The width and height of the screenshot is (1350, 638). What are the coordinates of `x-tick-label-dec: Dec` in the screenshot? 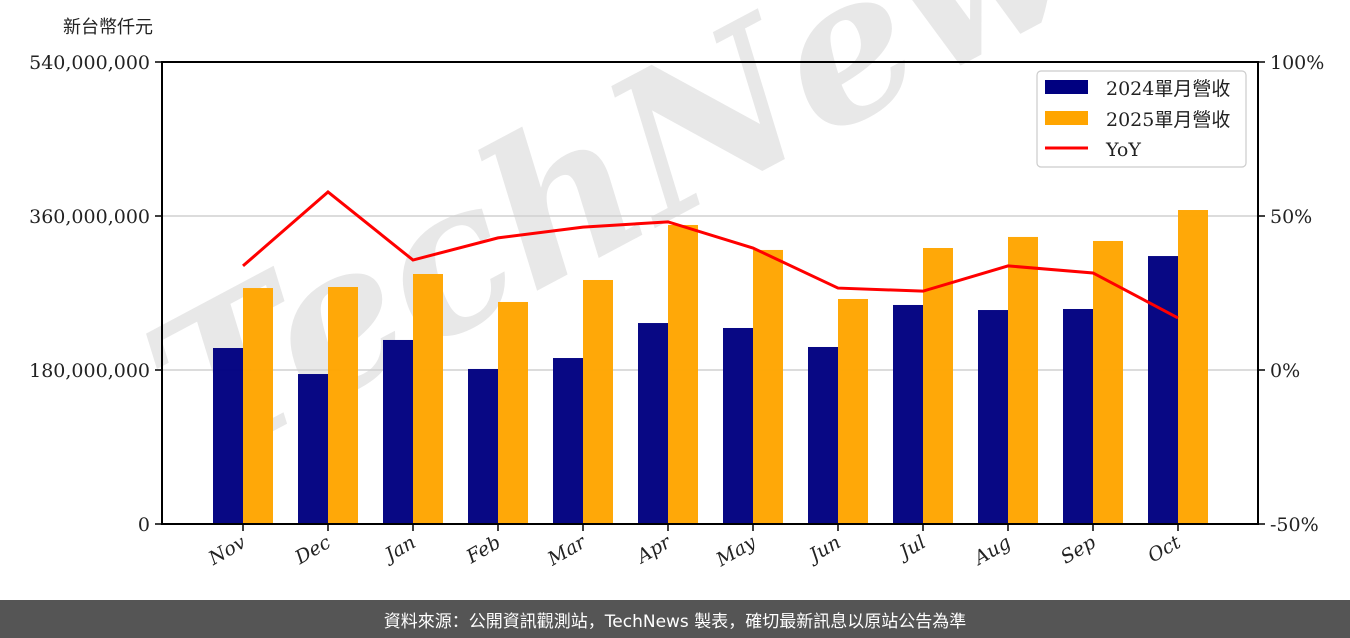 It's located at (312, 550).